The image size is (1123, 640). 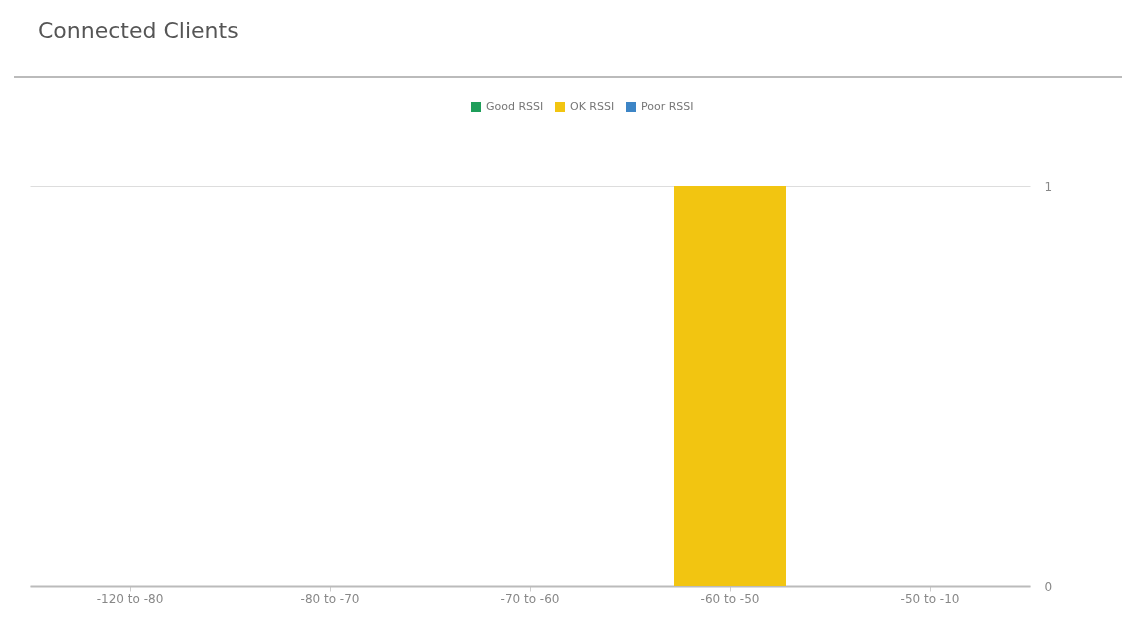 I want to click on x-tick-label: -50 to -10, so click(x=930, y=598).